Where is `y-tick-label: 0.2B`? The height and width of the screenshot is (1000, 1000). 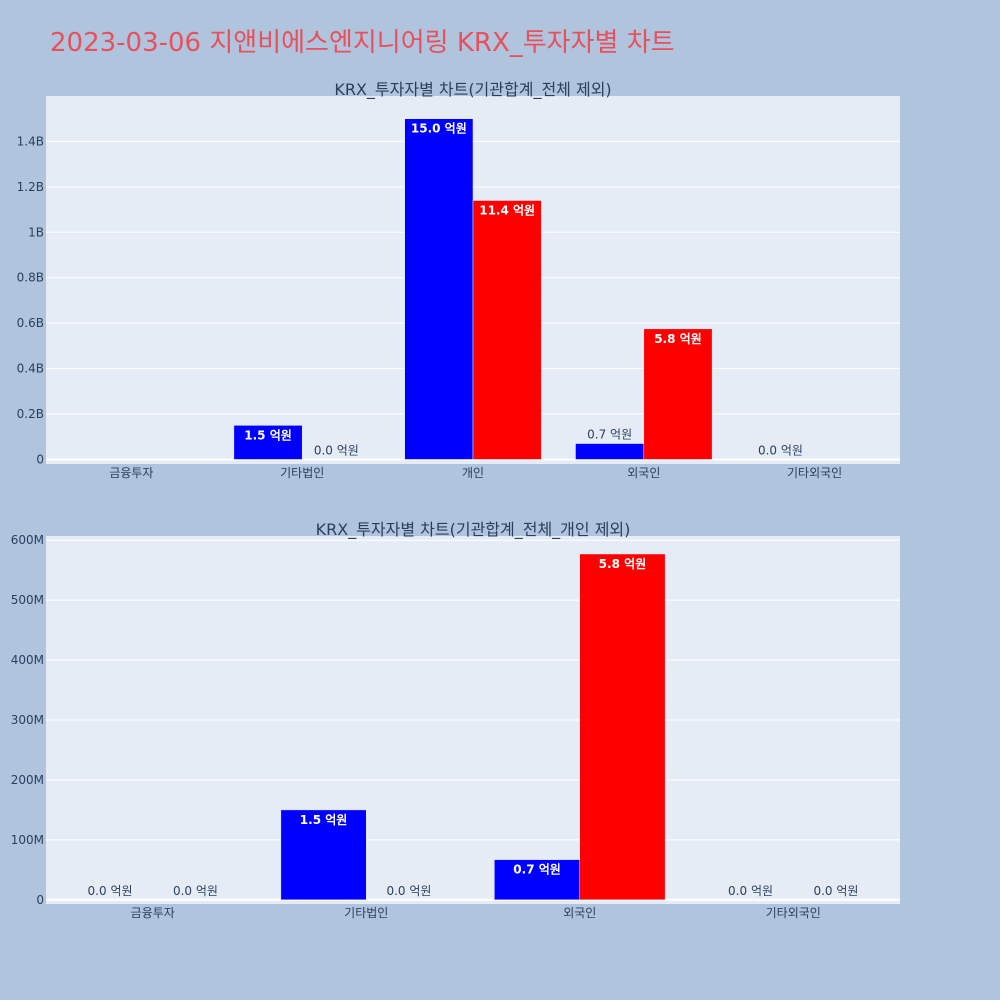
y-tick-label: 0.2B is located at coordinates (30, 414).